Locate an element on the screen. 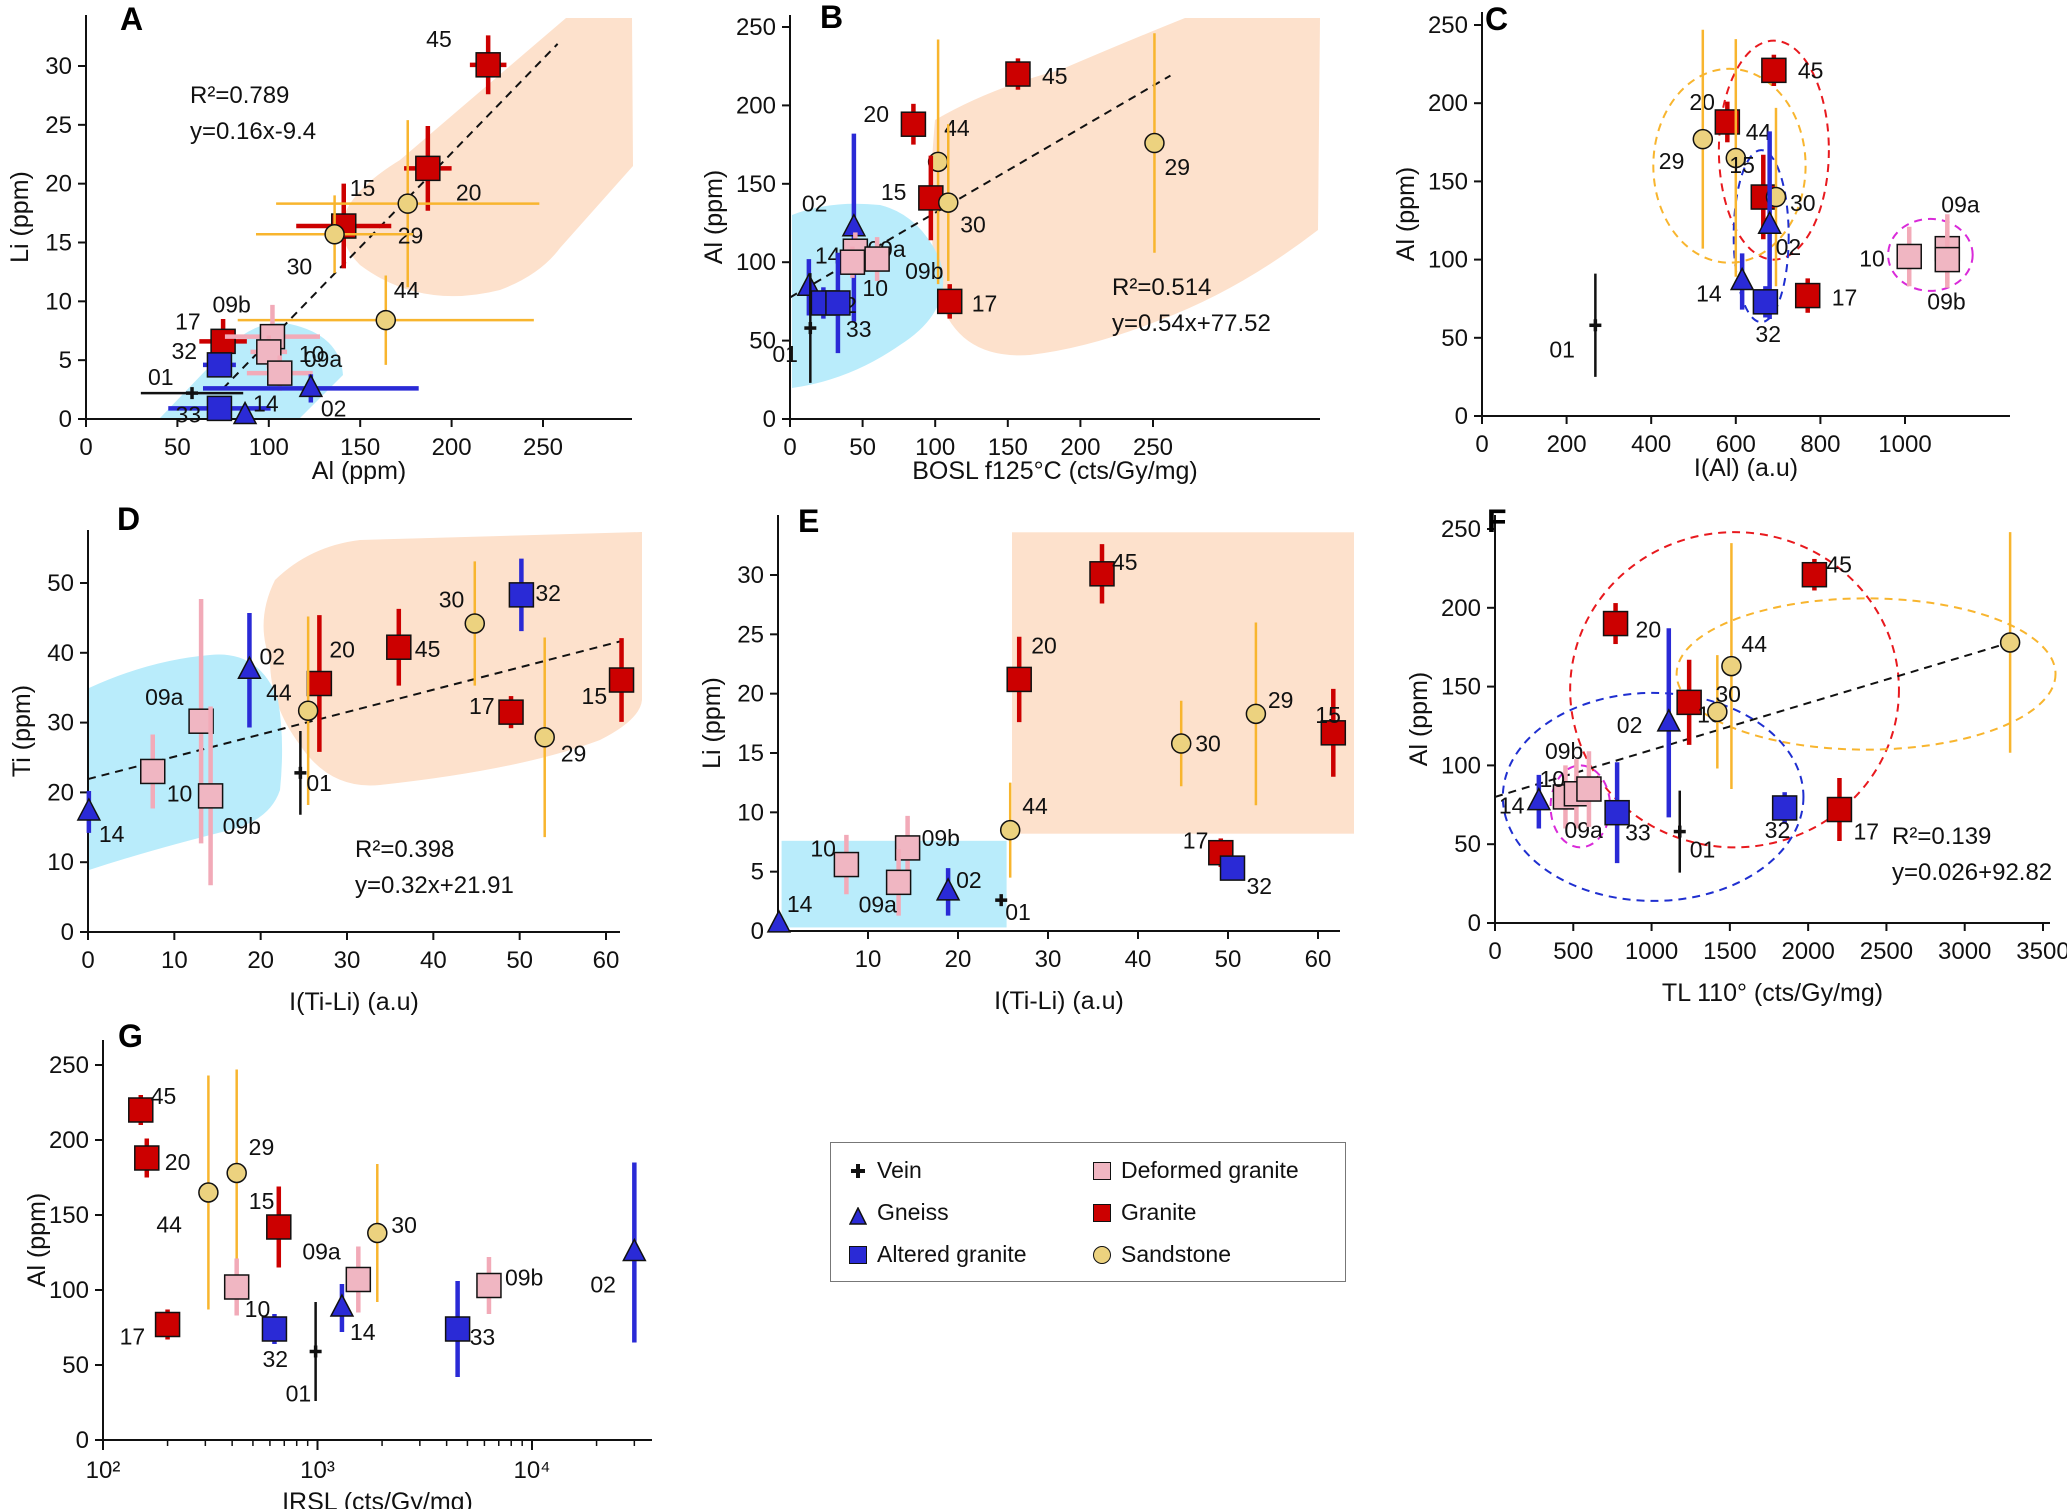 This screenshot has height=1509, width=2067. x-tick-label: 0 is located at coordinates (87, 960).